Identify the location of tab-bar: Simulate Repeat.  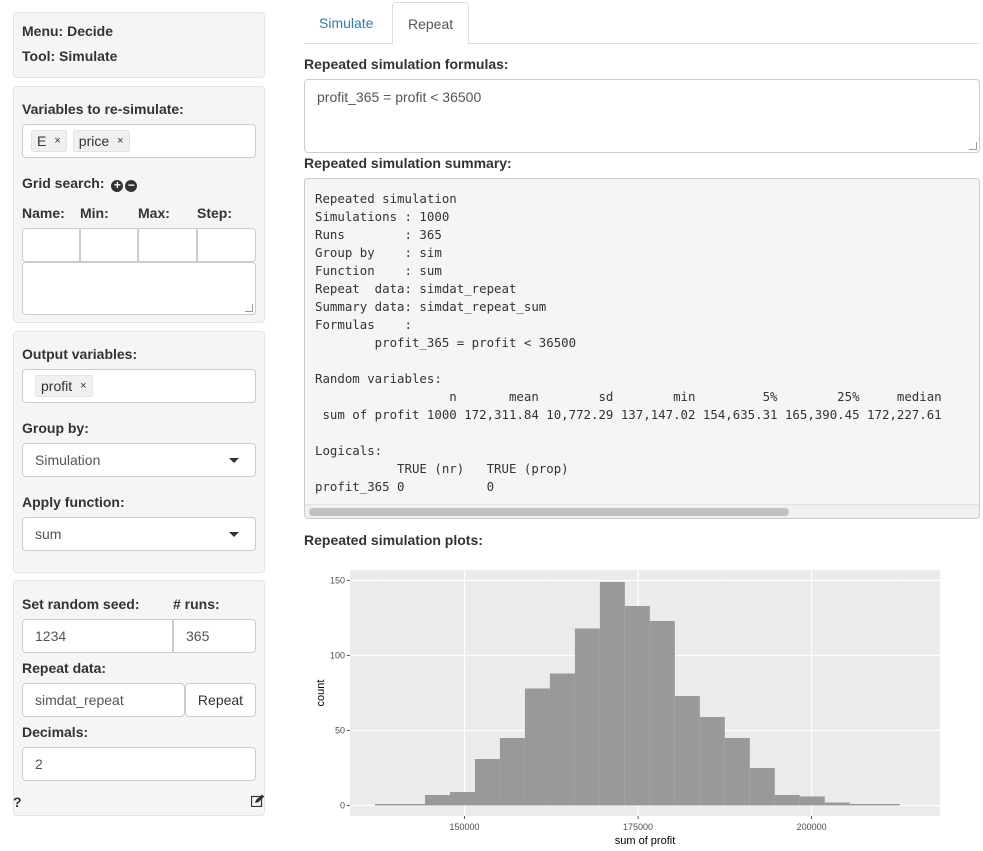
(642, 23).